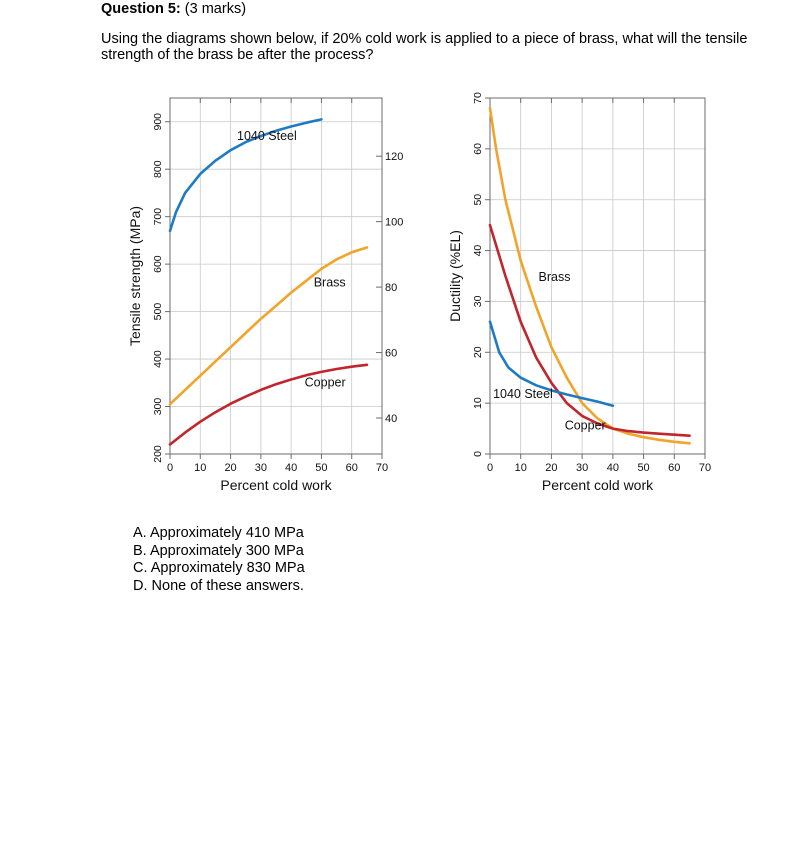 The height and width of the screenshot is (867, 805). What do you see at coordinates (226, 550) in the screenshot?
I see `option-b-text: Approximately 300 MPa` at bounding box center [226, 550].